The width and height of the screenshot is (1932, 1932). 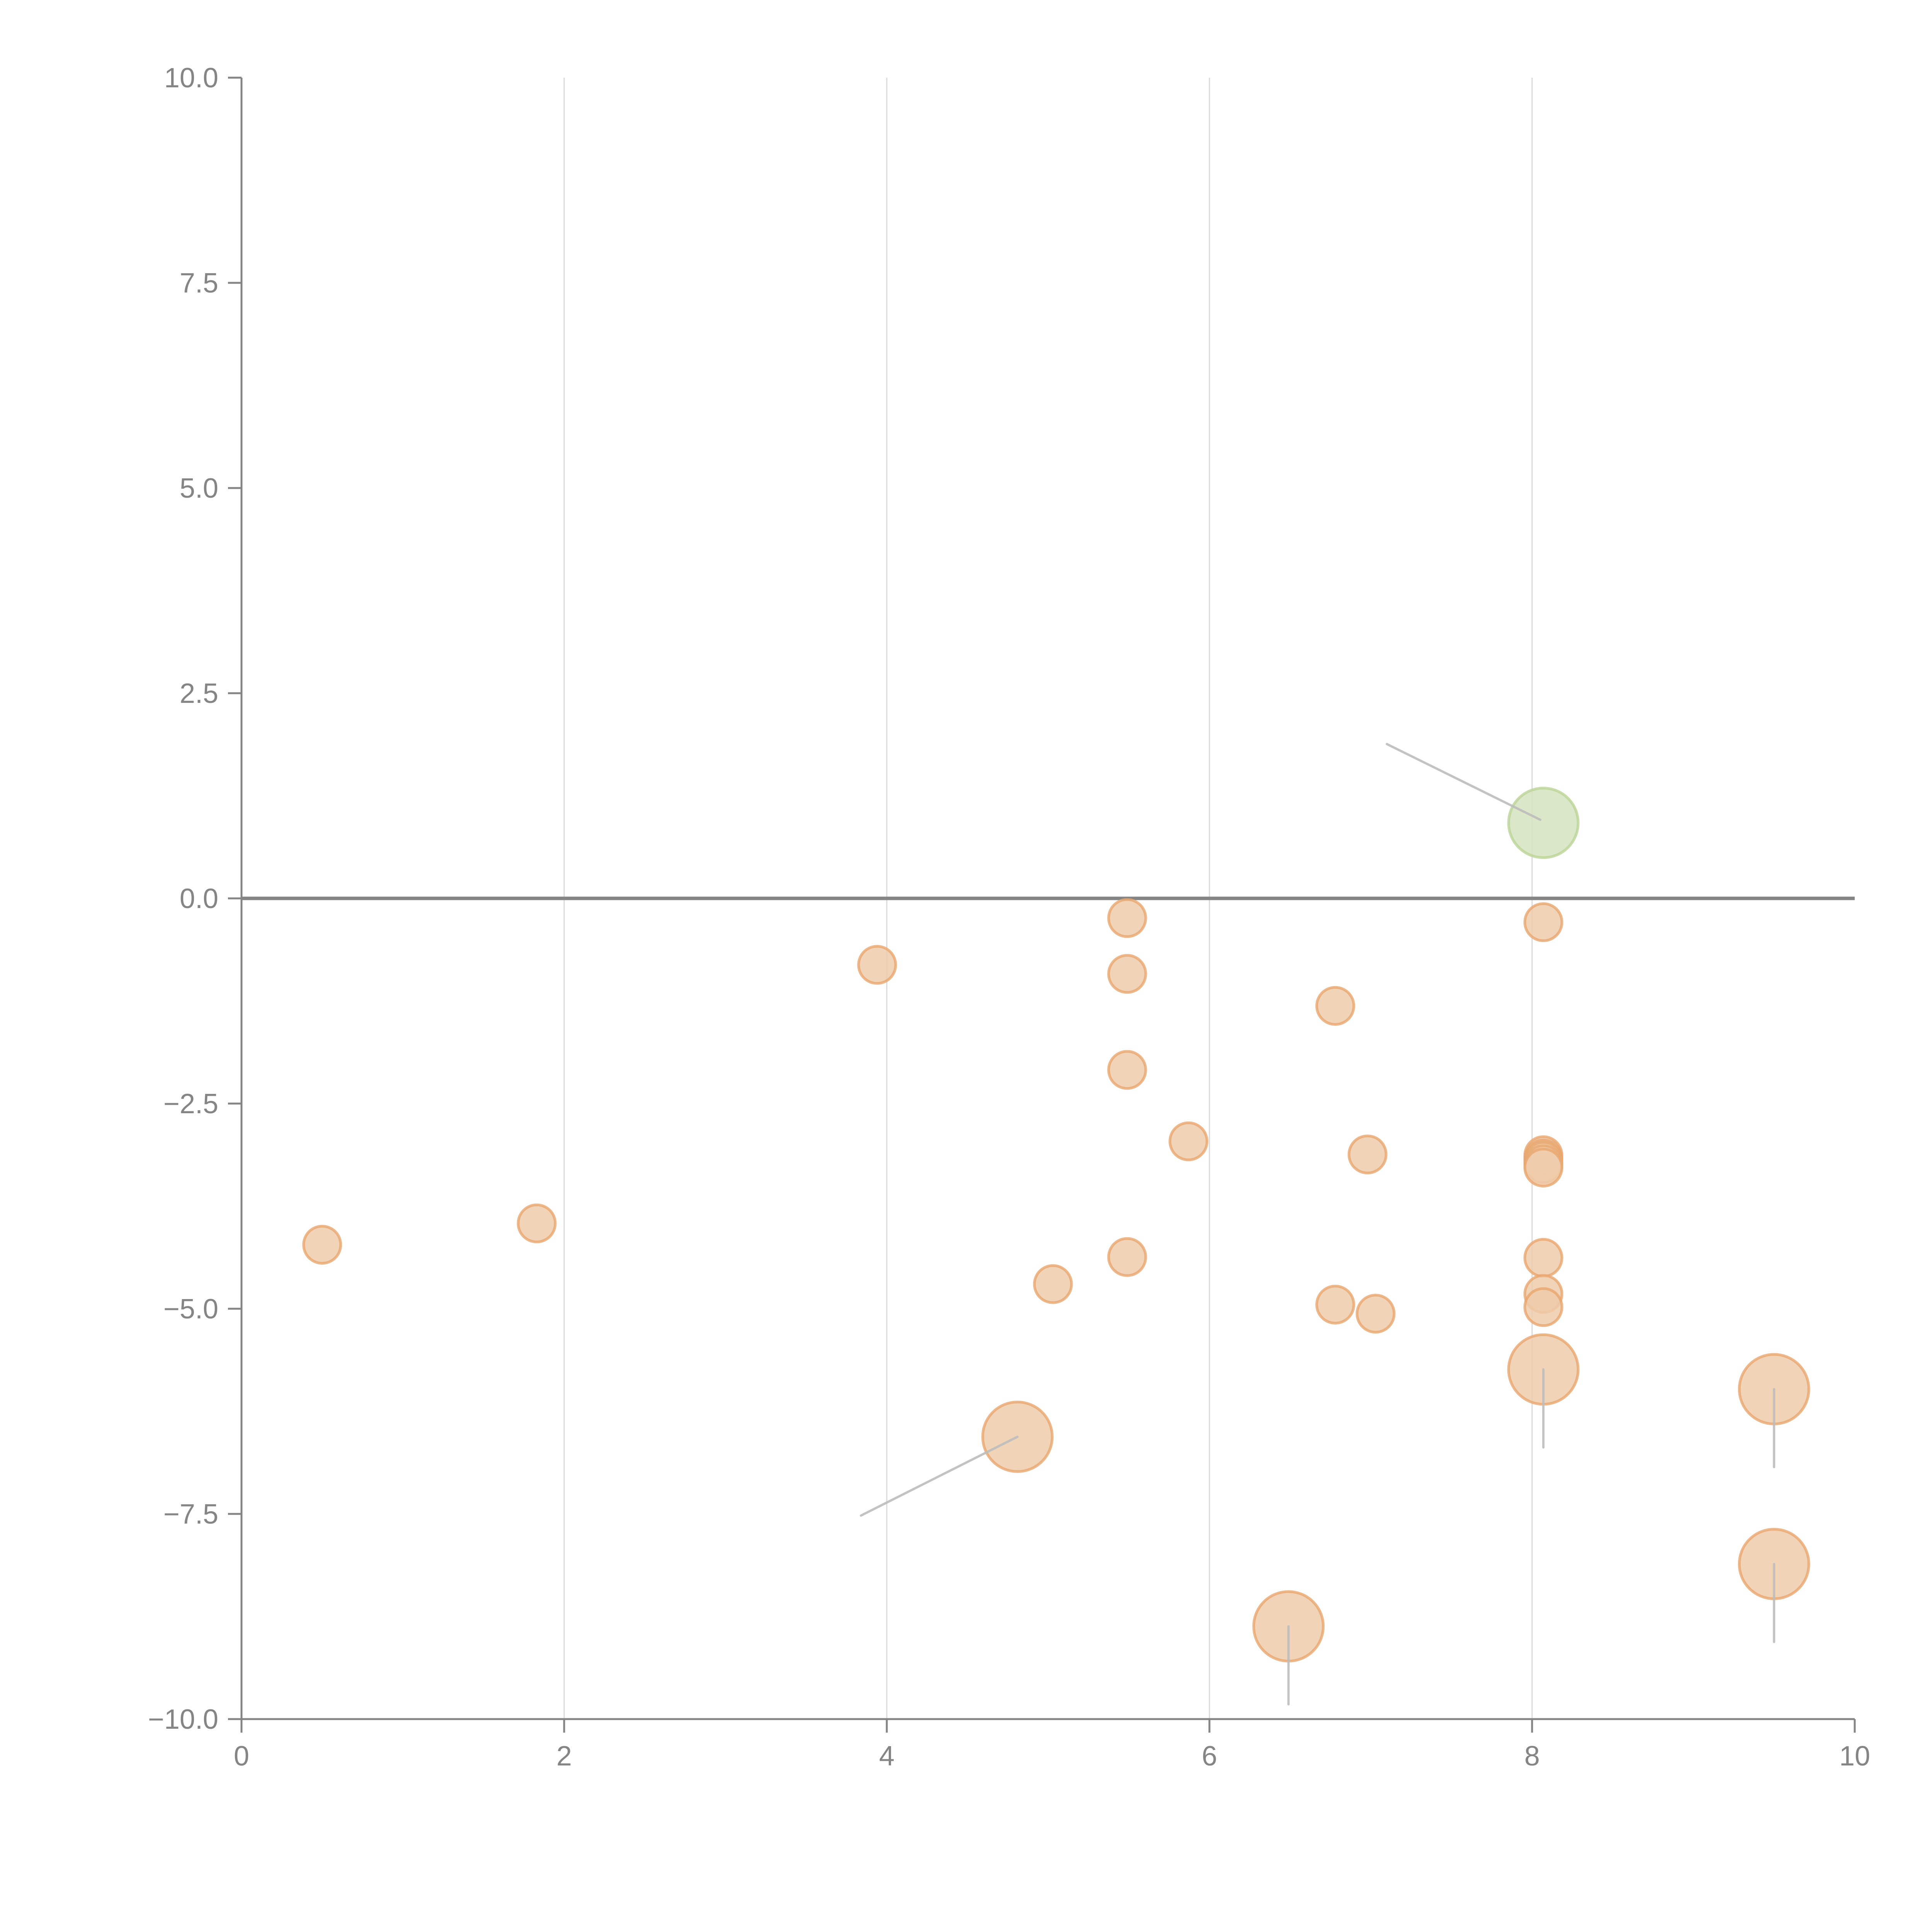 I want to click on y-tick-label: 2.5, so click(x=199, y=694).